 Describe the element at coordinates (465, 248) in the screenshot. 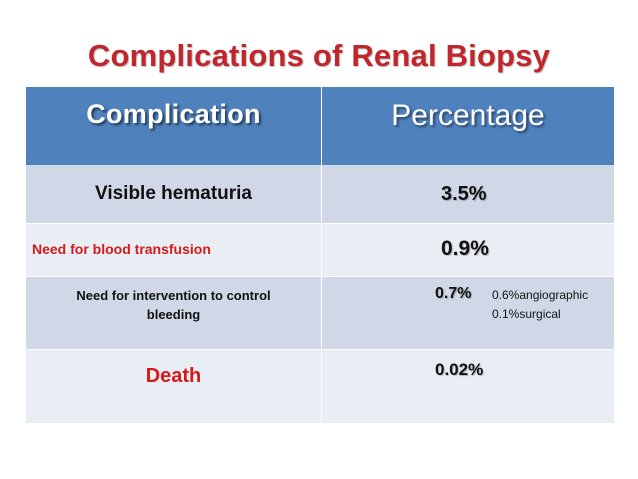

I see `percentage-value: 0.9%` at that location.